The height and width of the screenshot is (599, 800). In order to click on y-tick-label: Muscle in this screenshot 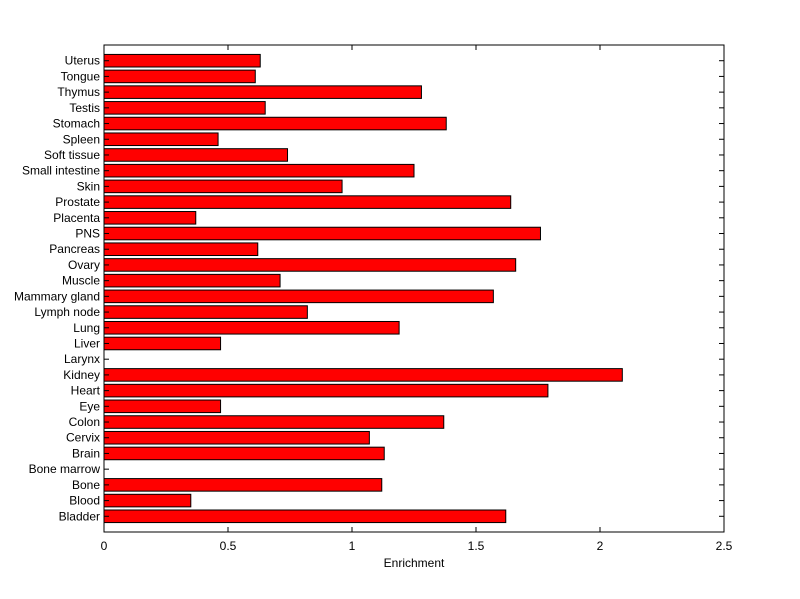, I will do `click(81, 281)`.